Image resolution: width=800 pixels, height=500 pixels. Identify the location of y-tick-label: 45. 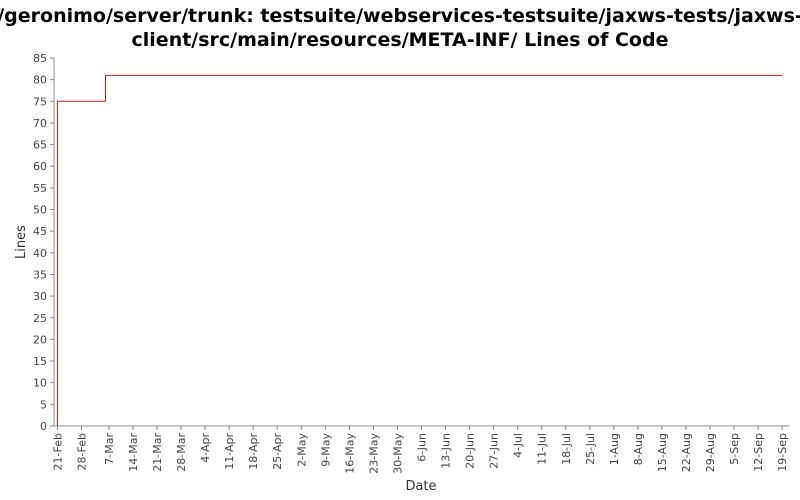
(40, 231).